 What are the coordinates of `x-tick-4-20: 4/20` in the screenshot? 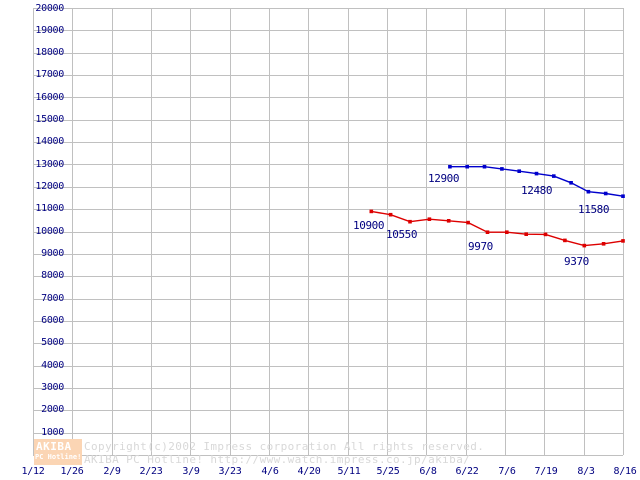 It's located at (309, 471).